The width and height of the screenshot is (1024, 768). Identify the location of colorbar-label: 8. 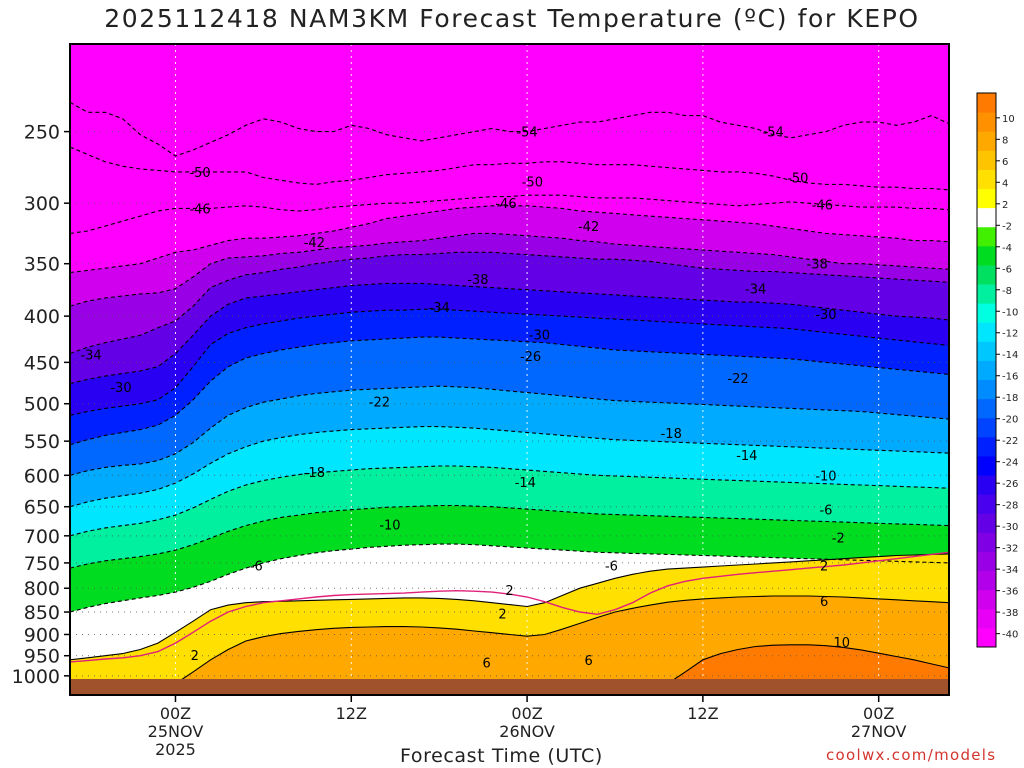
(1005, 140).